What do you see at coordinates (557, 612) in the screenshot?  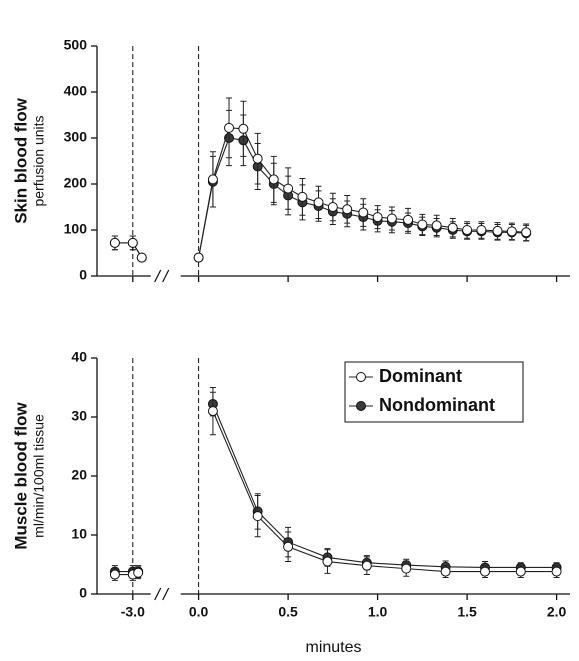 I see `x-tick-label: 2.0` at bounding box center [557, 612].